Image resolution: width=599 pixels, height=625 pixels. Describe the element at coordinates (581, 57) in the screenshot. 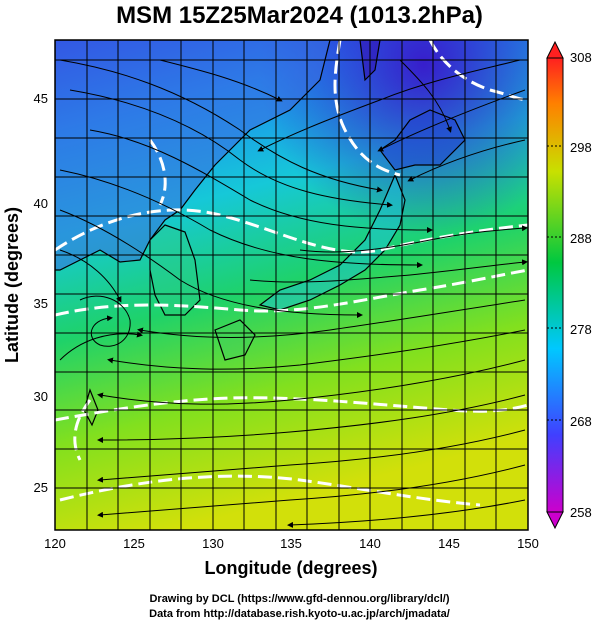

I see `colorbar-tick-label: 308` at that location.